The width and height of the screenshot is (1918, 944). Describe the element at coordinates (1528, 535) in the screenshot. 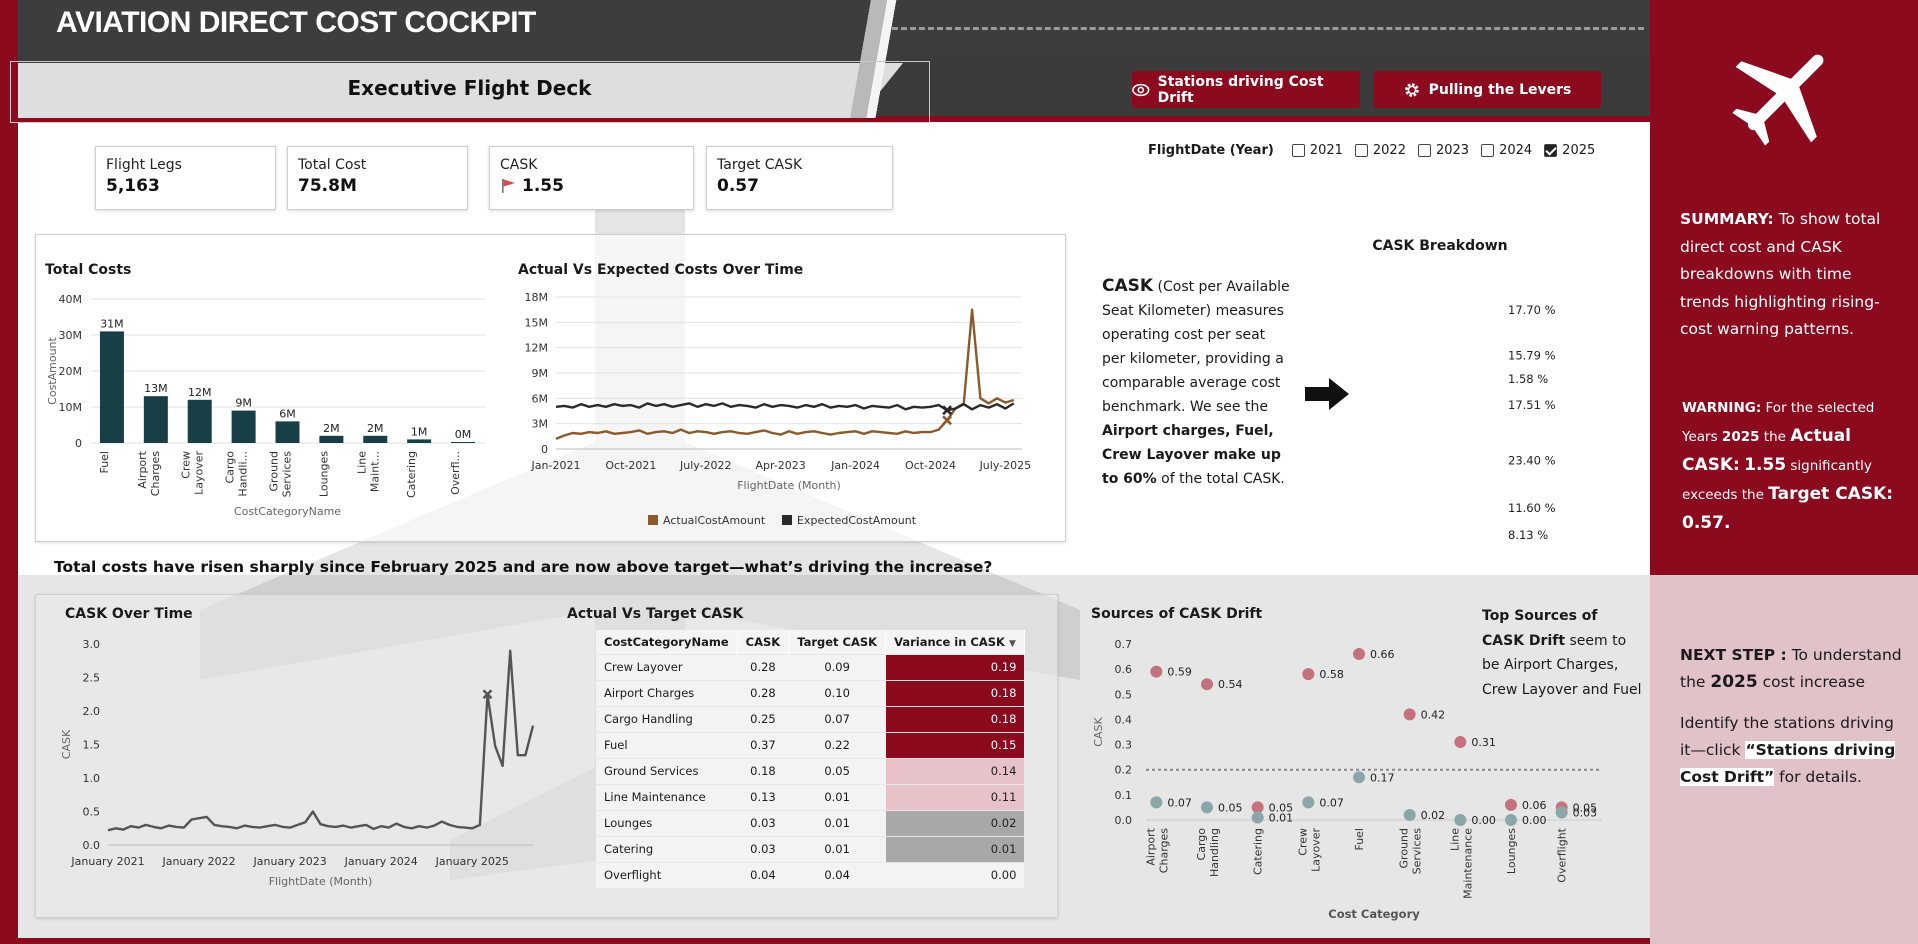

I see `breakdown-label: 8.13 %` at that location.